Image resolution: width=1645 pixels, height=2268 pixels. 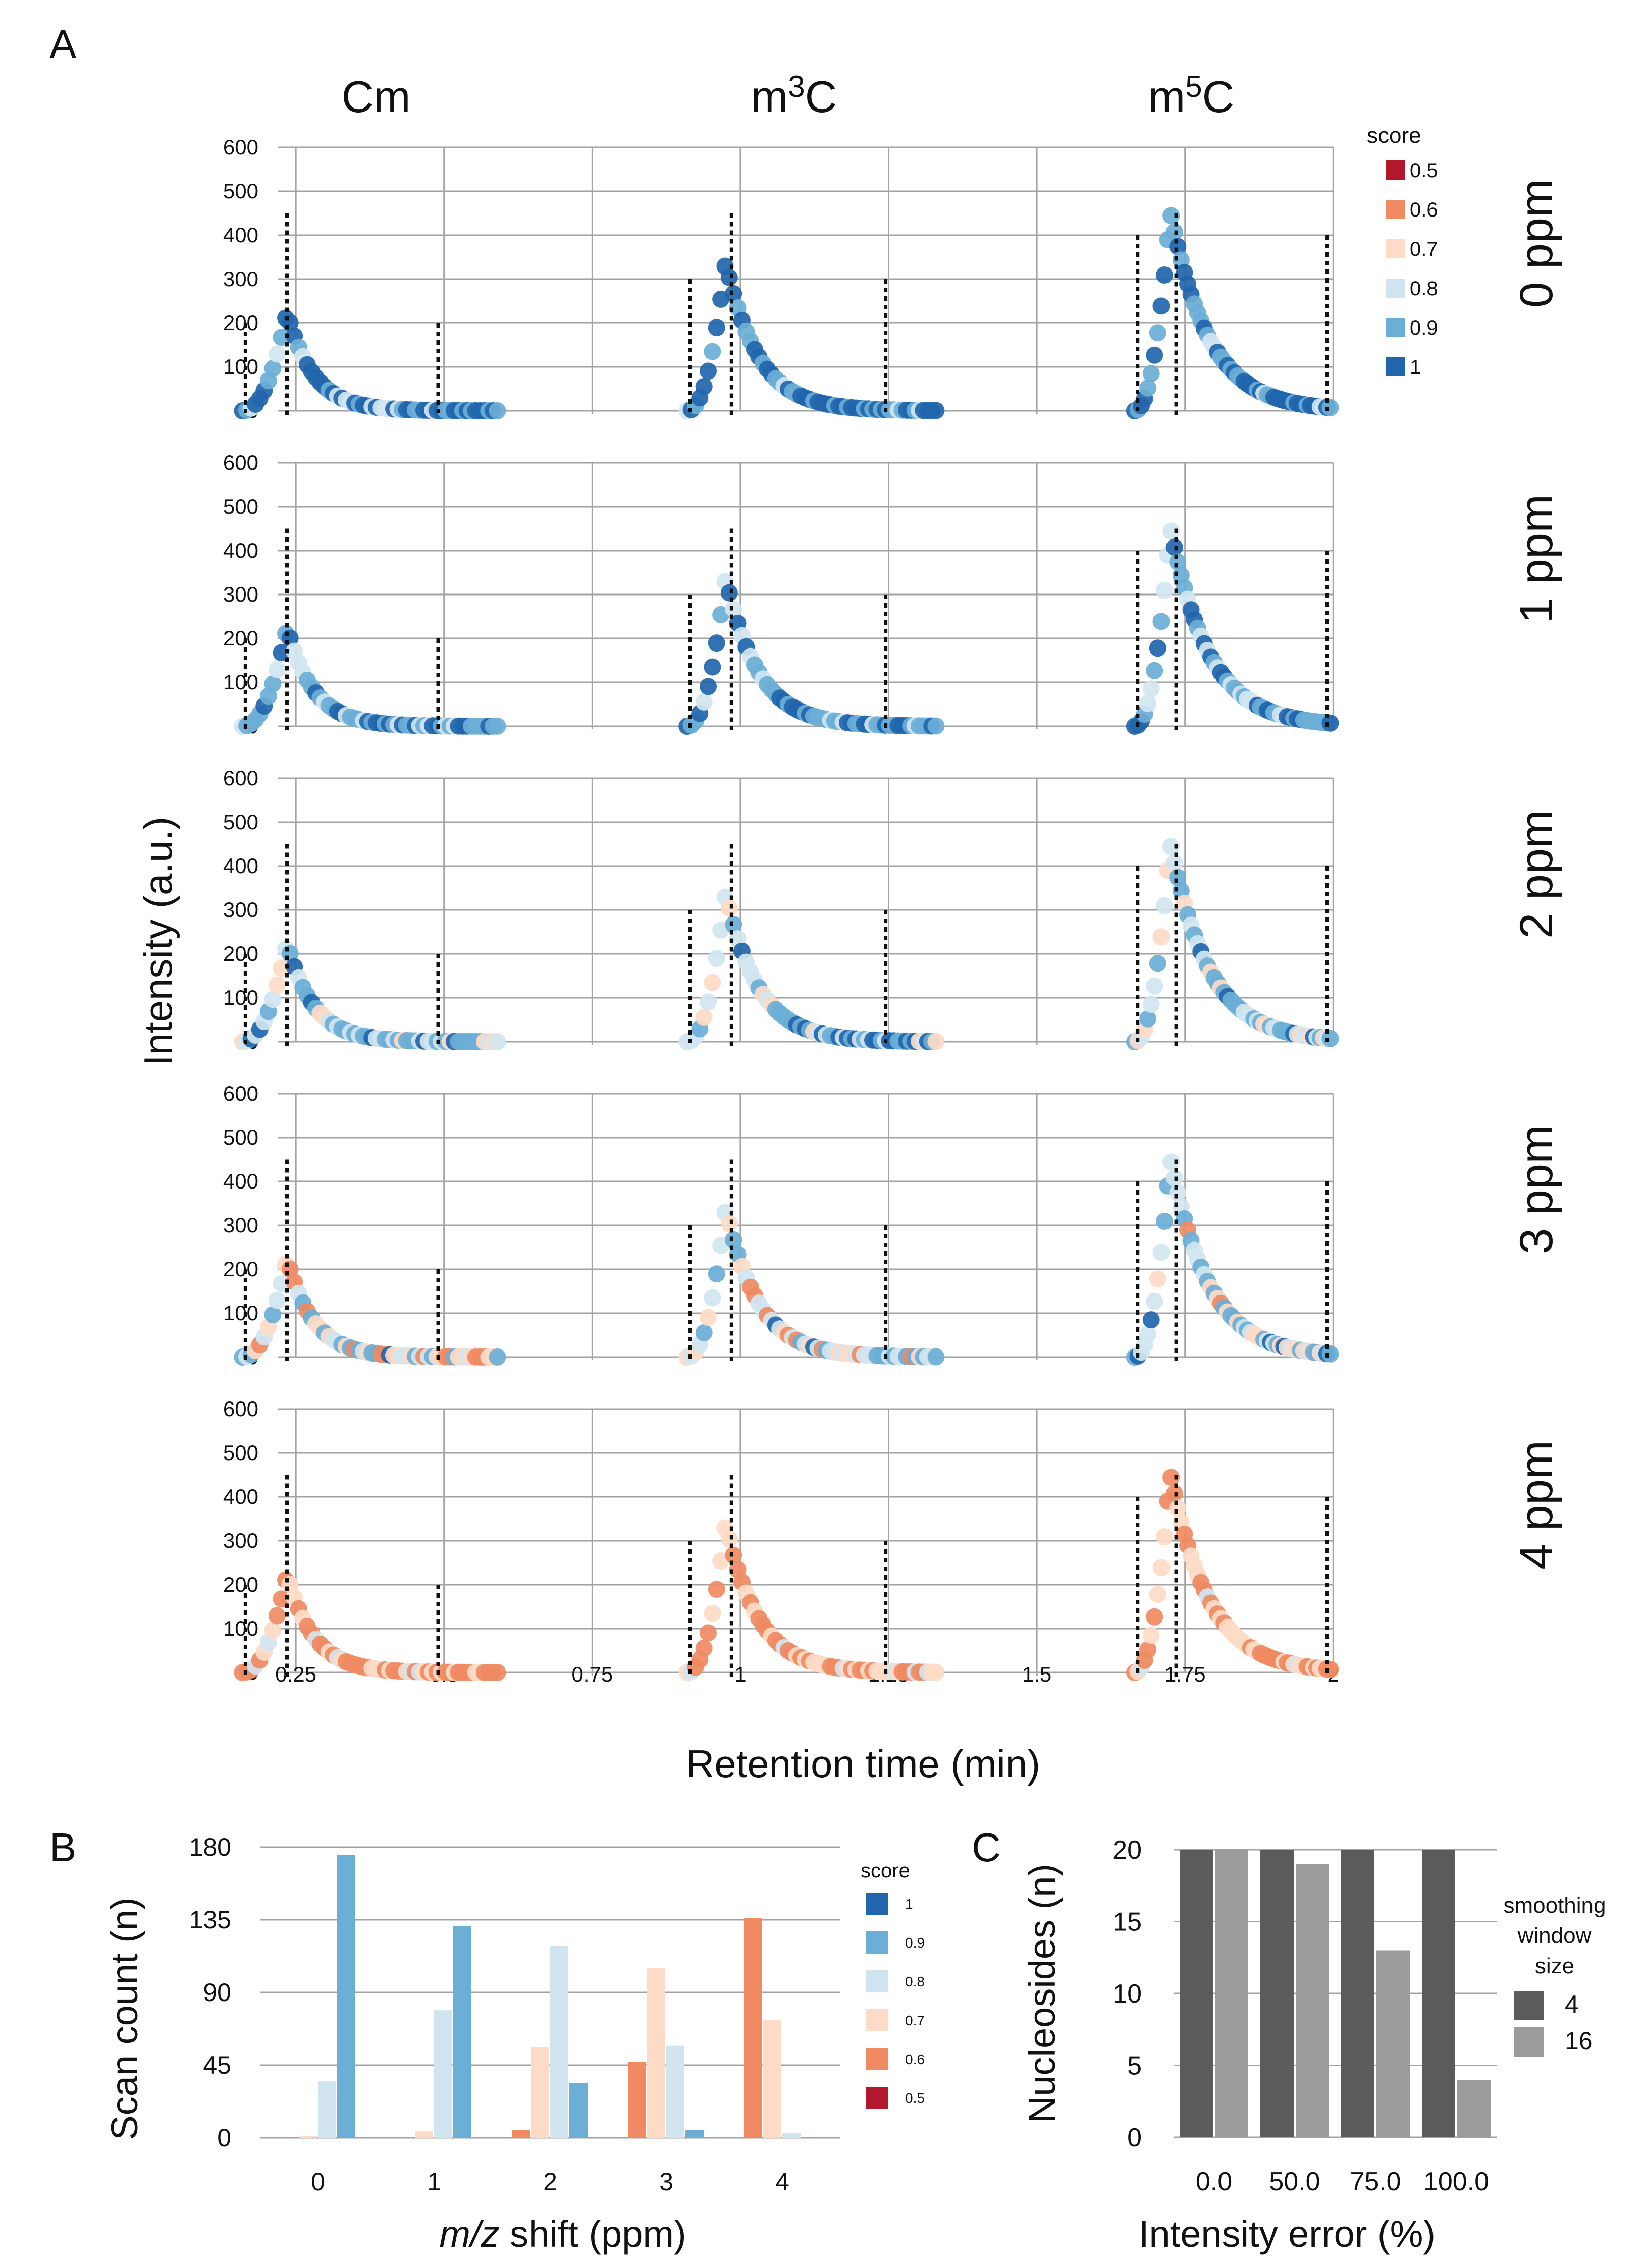 I want to click on c-xtick-label: 50.0, so click(x=1294, y=2181).